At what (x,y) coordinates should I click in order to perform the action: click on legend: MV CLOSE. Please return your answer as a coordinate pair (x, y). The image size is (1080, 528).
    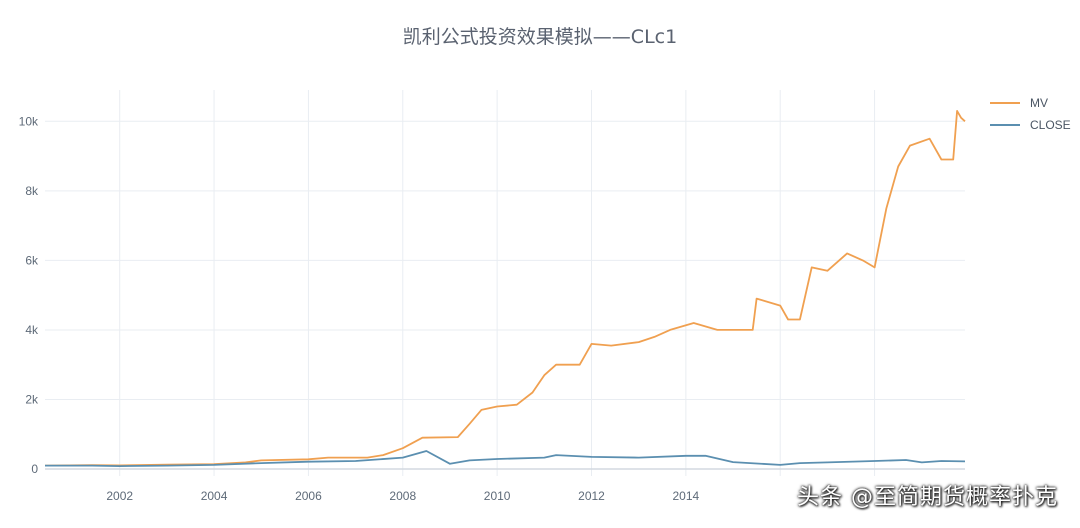
    Looking at the image, I should click on (1030, 114).